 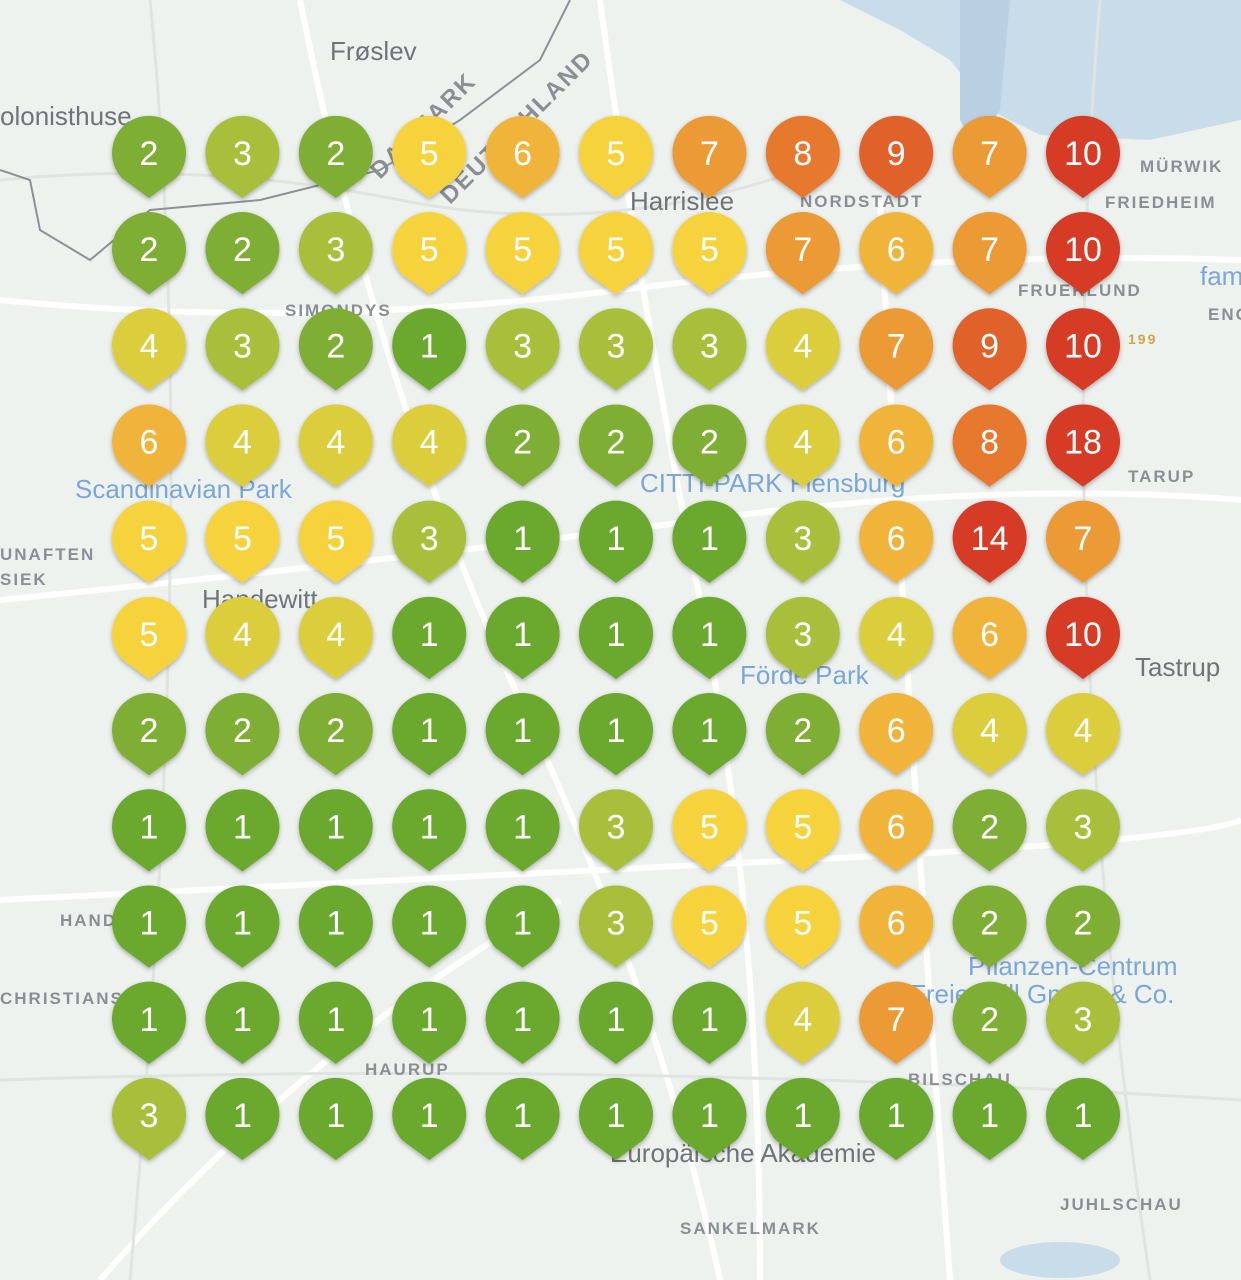 What do you see at coordinates (1083, 445) in the screenshot?
I see `cluster-pin: 18` at bounding box center [1083, 445].